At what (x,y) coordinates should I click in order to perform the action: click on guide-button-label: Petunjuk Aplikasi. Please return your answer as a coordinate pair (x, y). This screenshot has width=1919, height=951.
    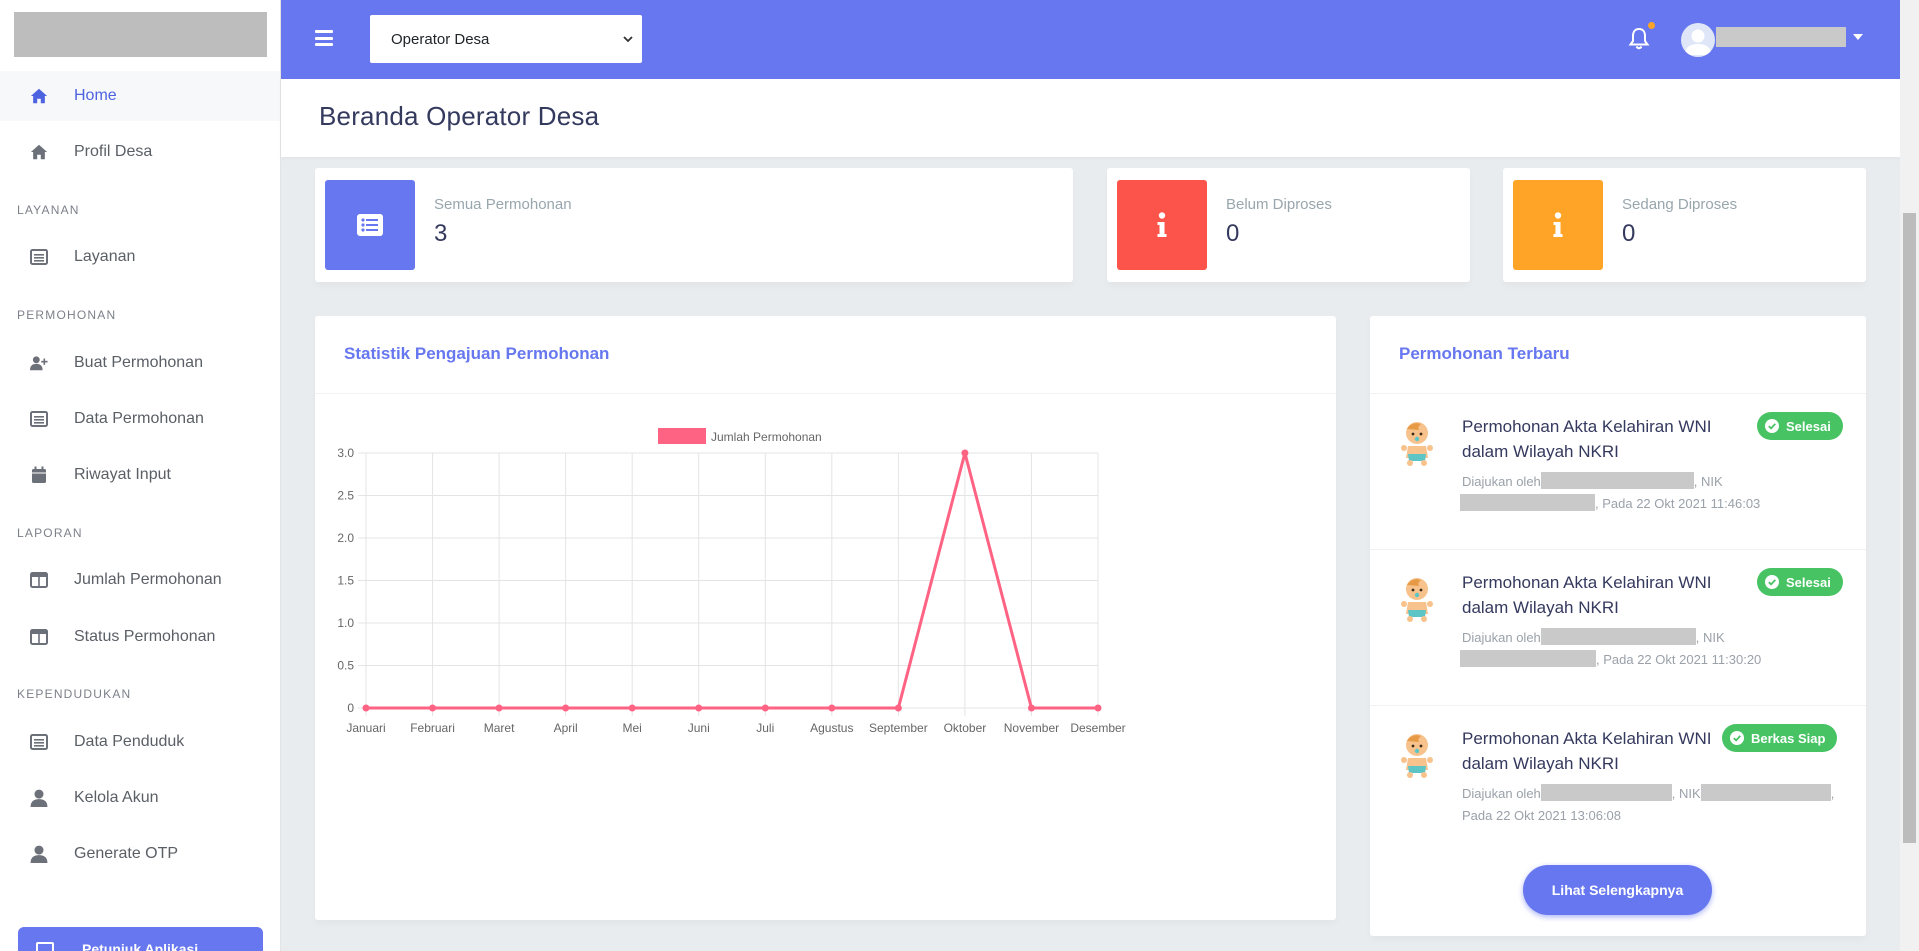
    Looking at the image, I should click on (140, 946).